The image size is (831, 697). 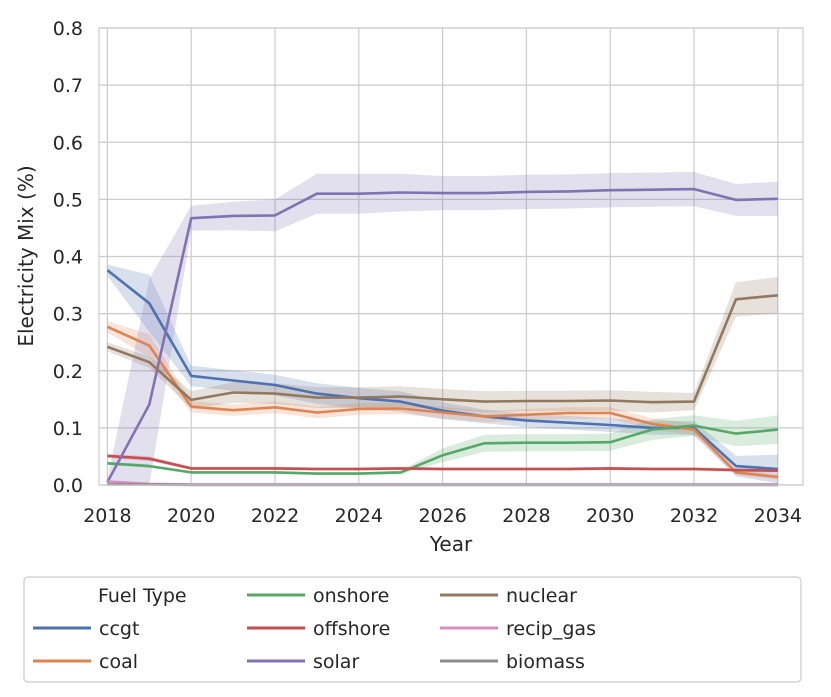 I want to click on x-tick-label: 2026, so click(x=442, y=516).